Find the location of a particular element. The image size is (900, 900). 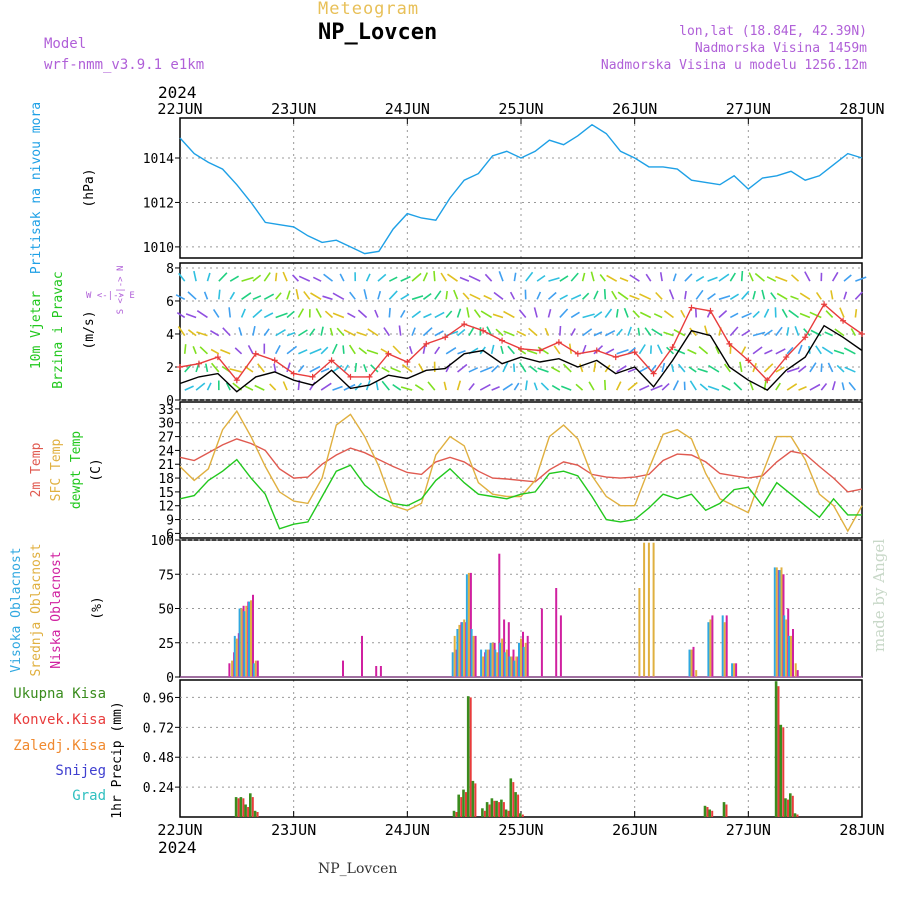

y-tick-label: 1010 is located at coordinates (158, 248).